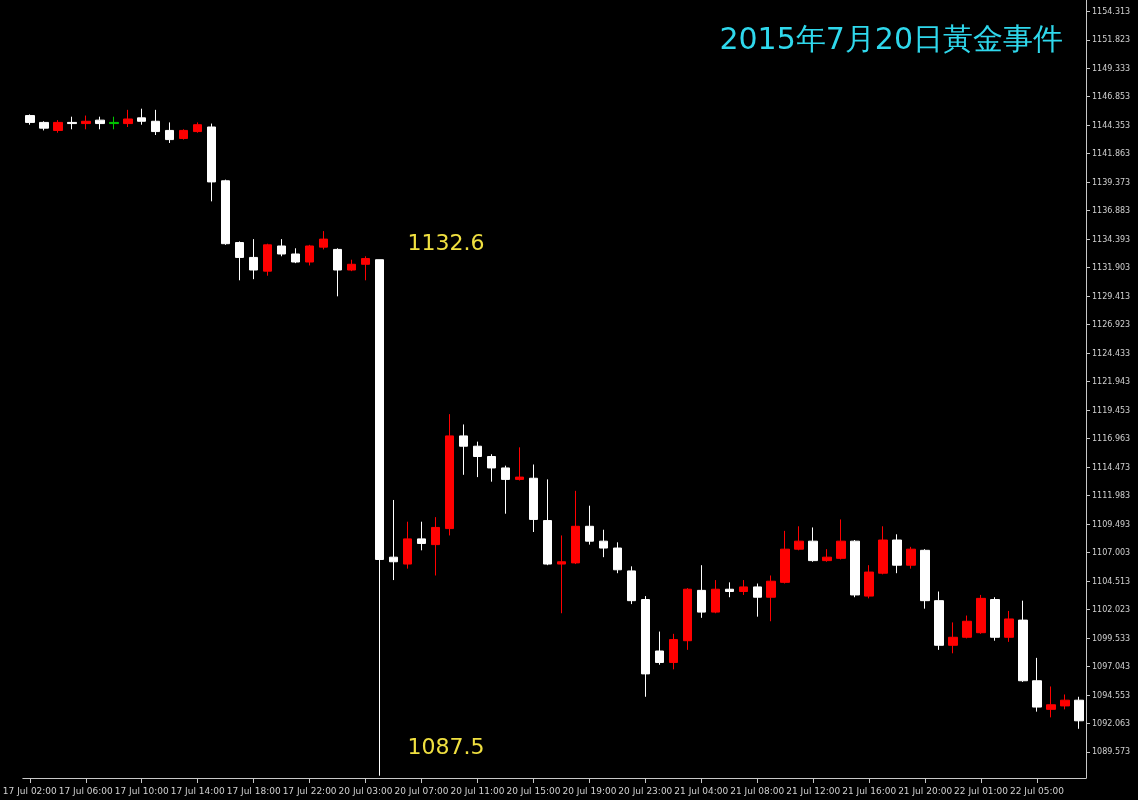 The width and height of the screenshot is (1138, 800). I want to click on x-tick-label: 17 Jul 10:00, so click(141, 790).